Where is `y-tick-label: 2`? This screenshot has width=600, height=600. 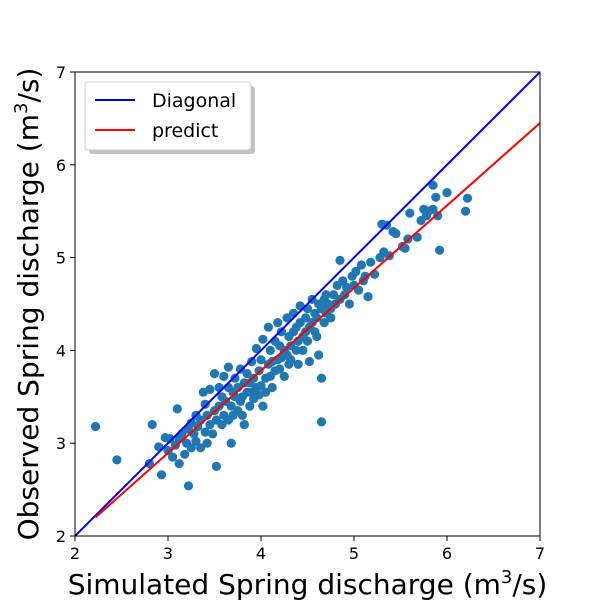 y-tick-label: 2 is located at coordinates (61, 536).